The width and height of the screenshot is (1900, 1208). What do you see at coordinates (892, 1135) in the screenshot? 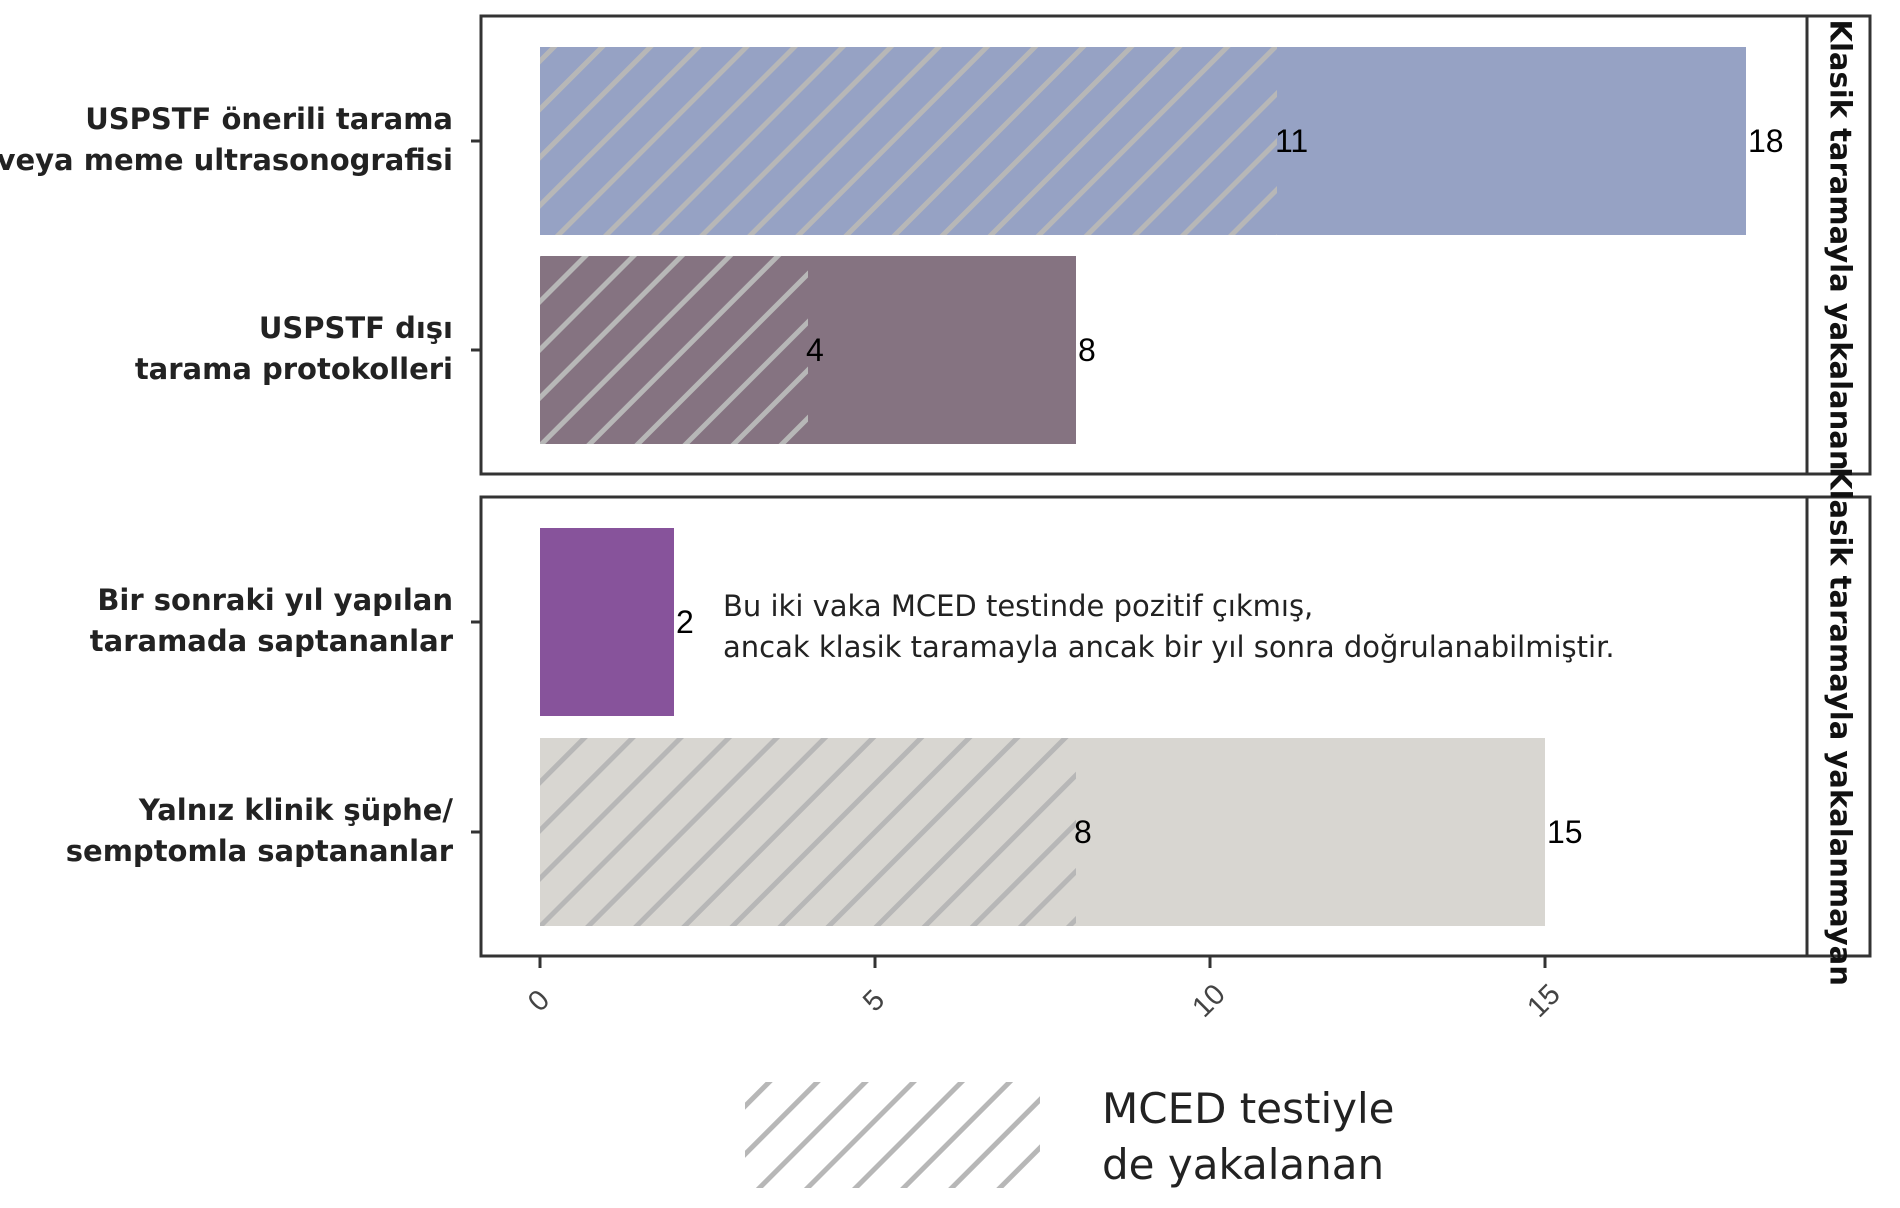
I see `legend-swatch` at bounding box center [892, 1135].